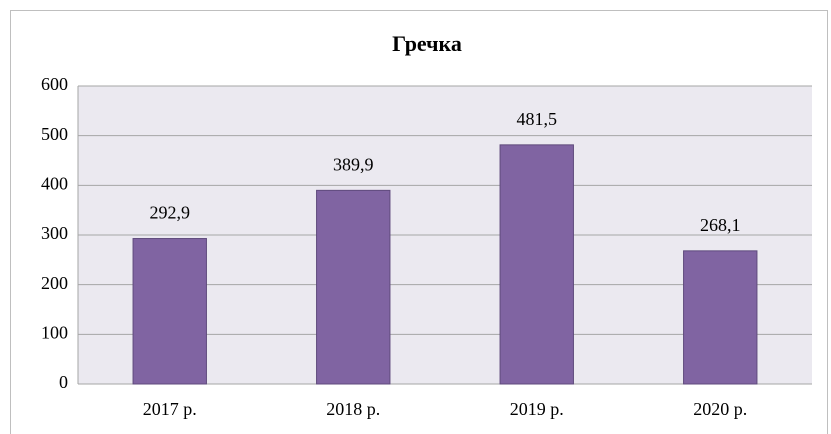 This screenshot has width=831, height=434. What do you see at coordinates (54, 84) in the screenshot?
I see `y-tick-label: 600` at bounding box center [54, 84].